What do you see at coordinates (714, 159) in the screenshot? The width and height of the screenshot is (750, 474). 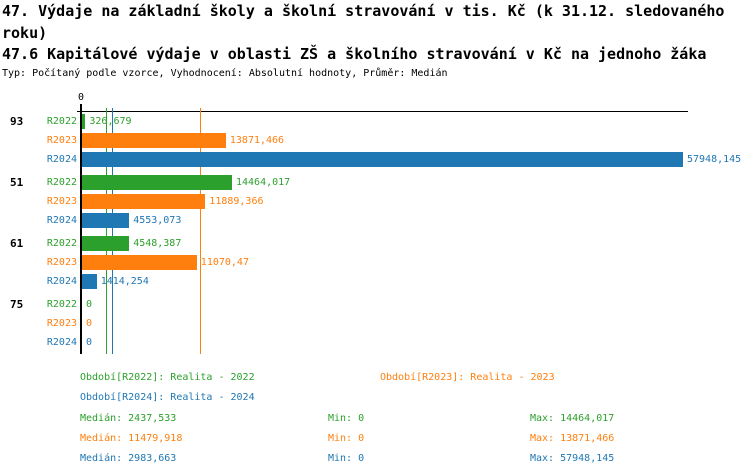 I see `bar-value-93-r2024: 57948,145` at bounding box center [714, 159].